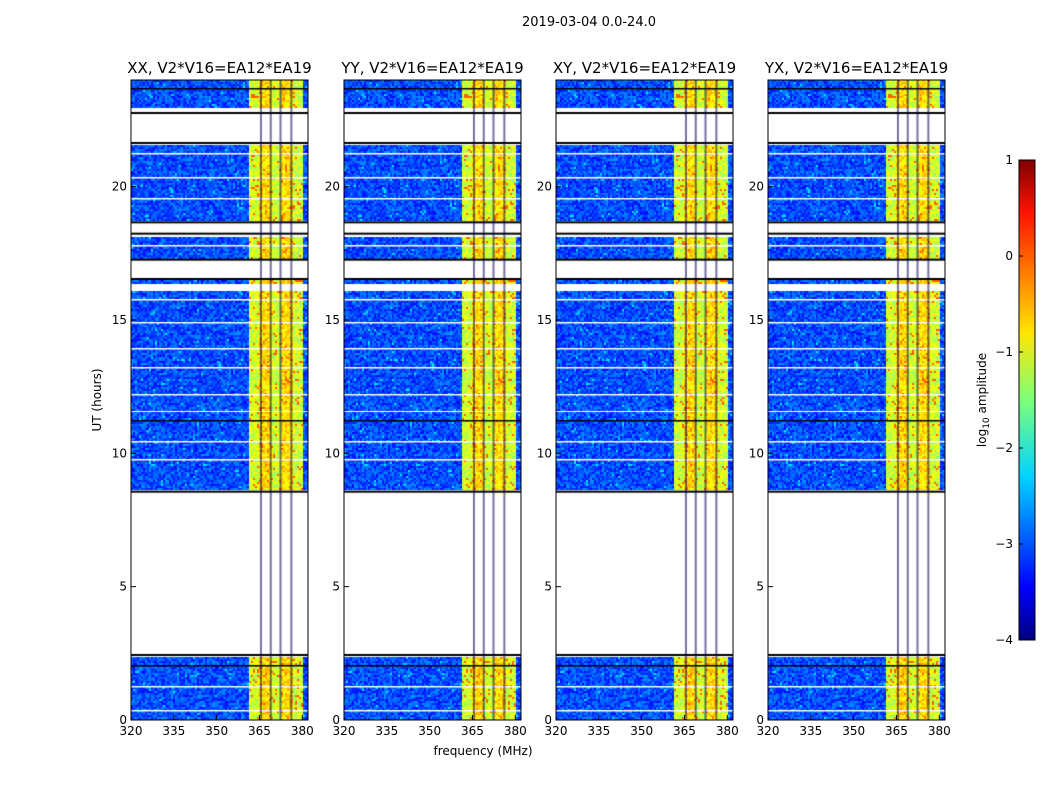 The width and height of the screenshot is (1050, 800). What do you see at coordinates (1004, 352) in the screenshot?
I see `colorbar-tick-label: −1` at bounding box center [1004, 352].